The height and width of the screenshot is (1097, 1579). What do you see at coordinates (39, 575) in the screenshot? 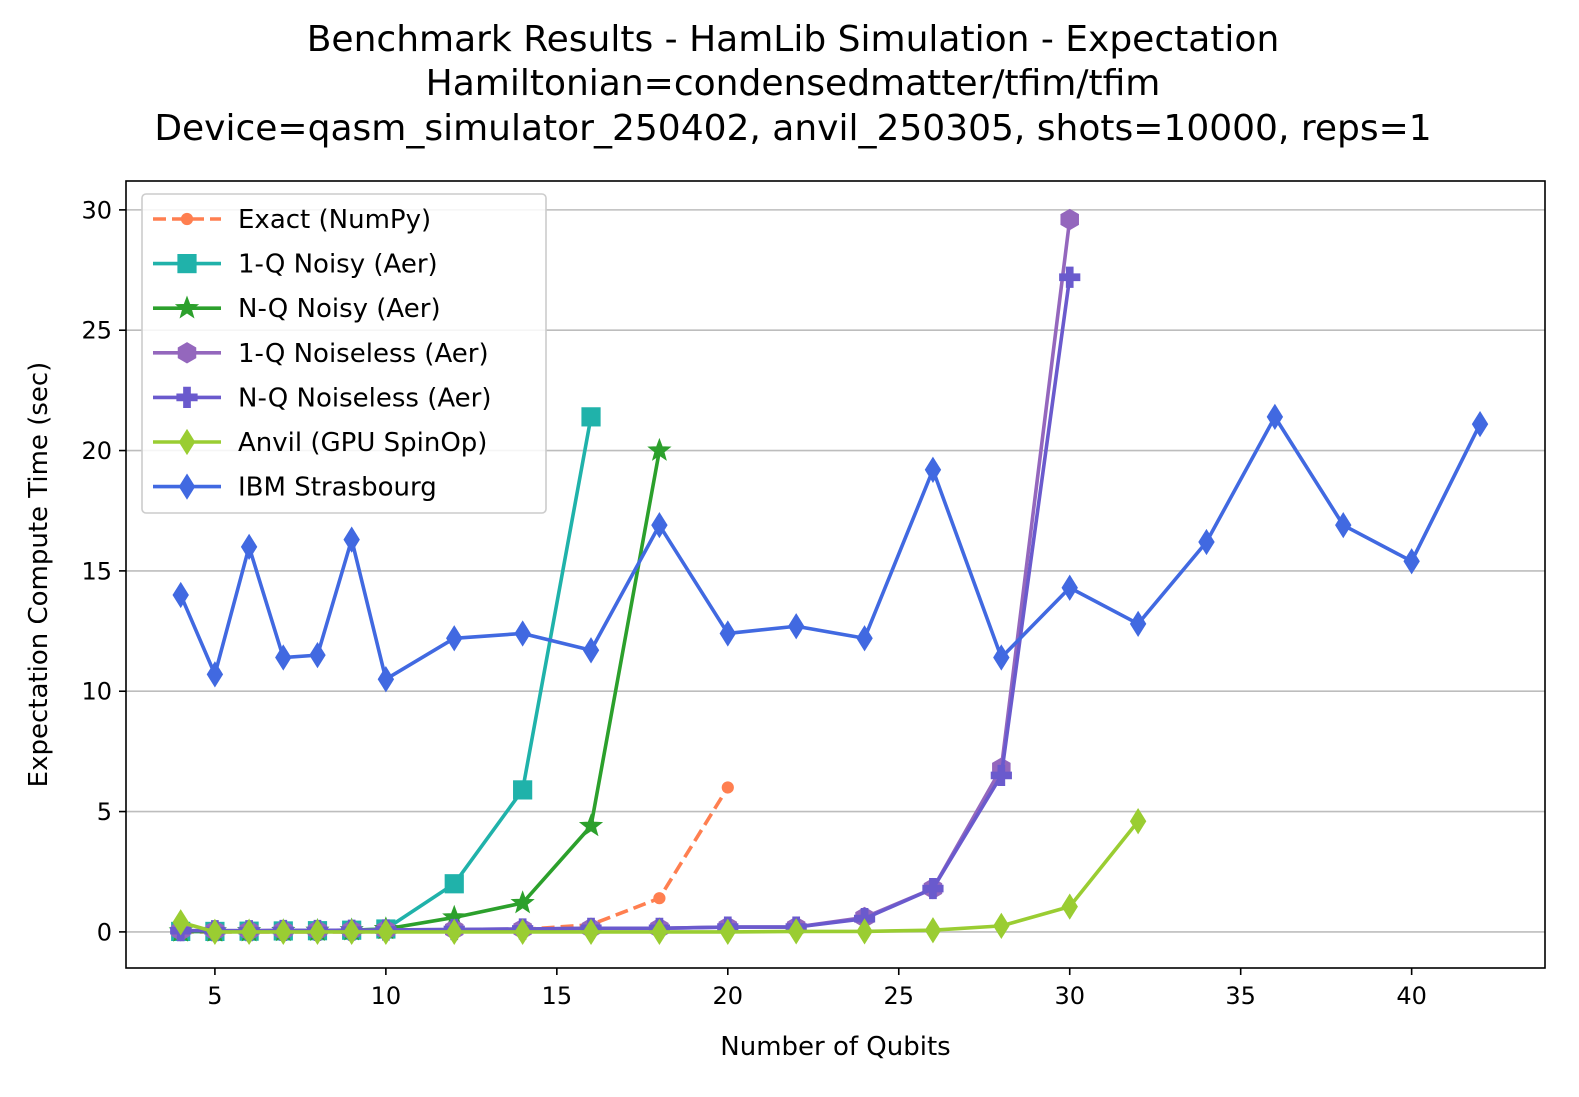
I see `y-axis-label: Expectation Compute Time (sec)` at bounding box center [39, 575].